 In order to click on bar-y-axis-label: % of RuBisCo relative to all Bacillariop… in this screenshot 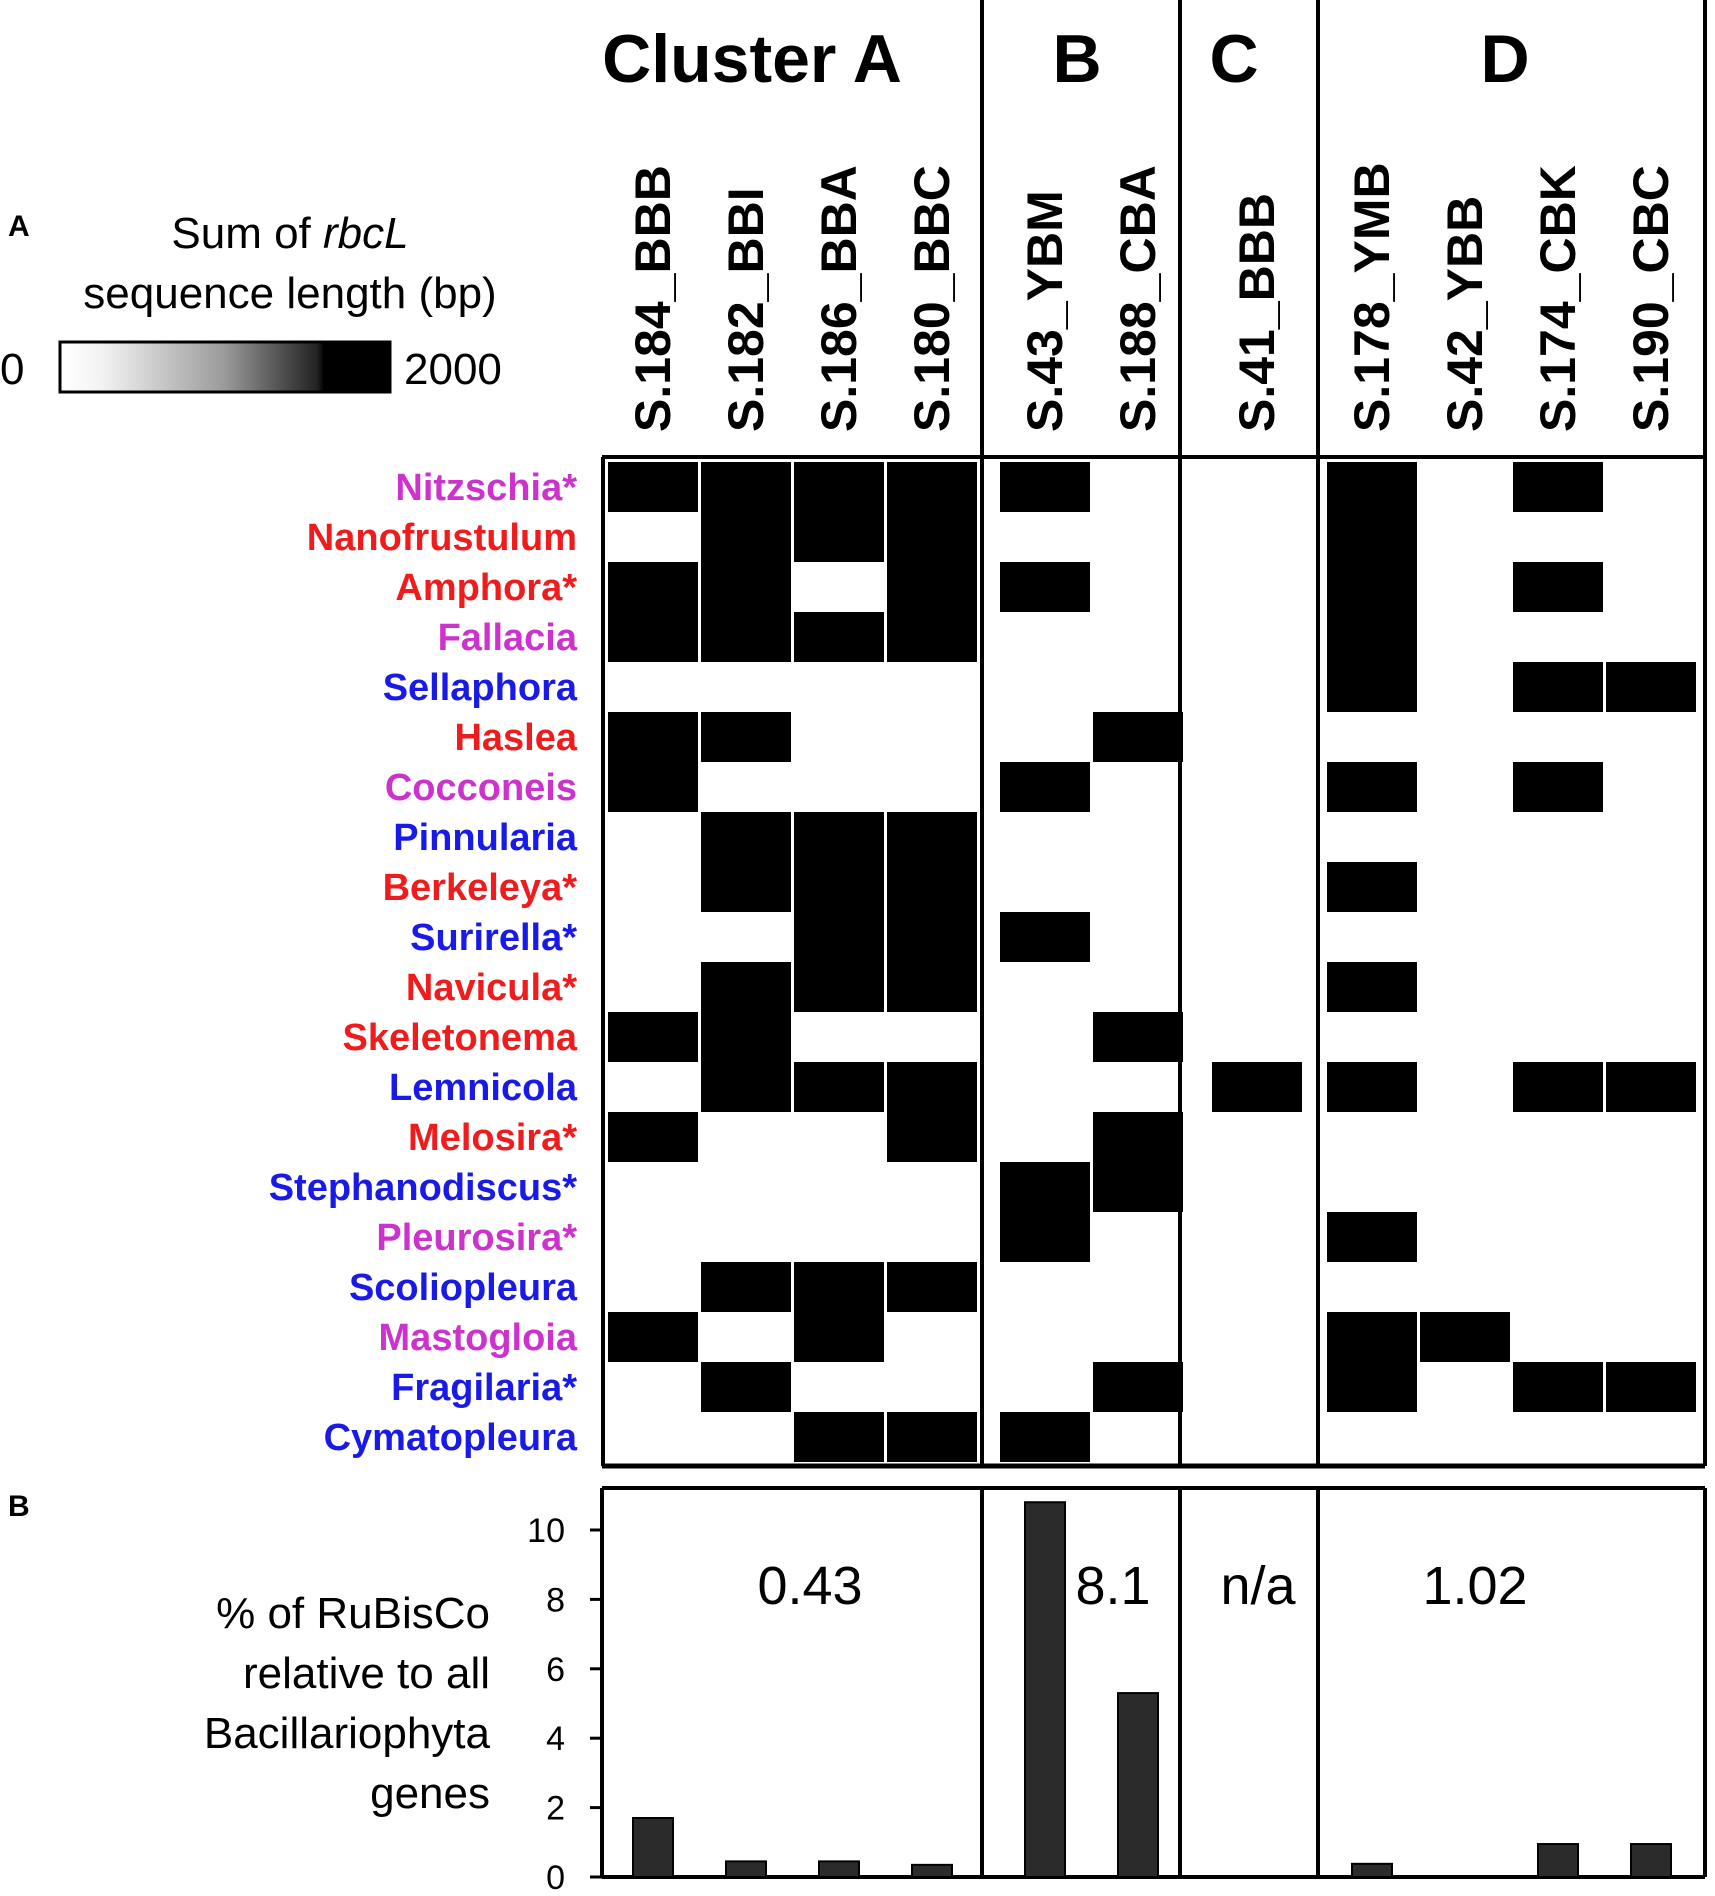, I will do `click(347, 1703)`.